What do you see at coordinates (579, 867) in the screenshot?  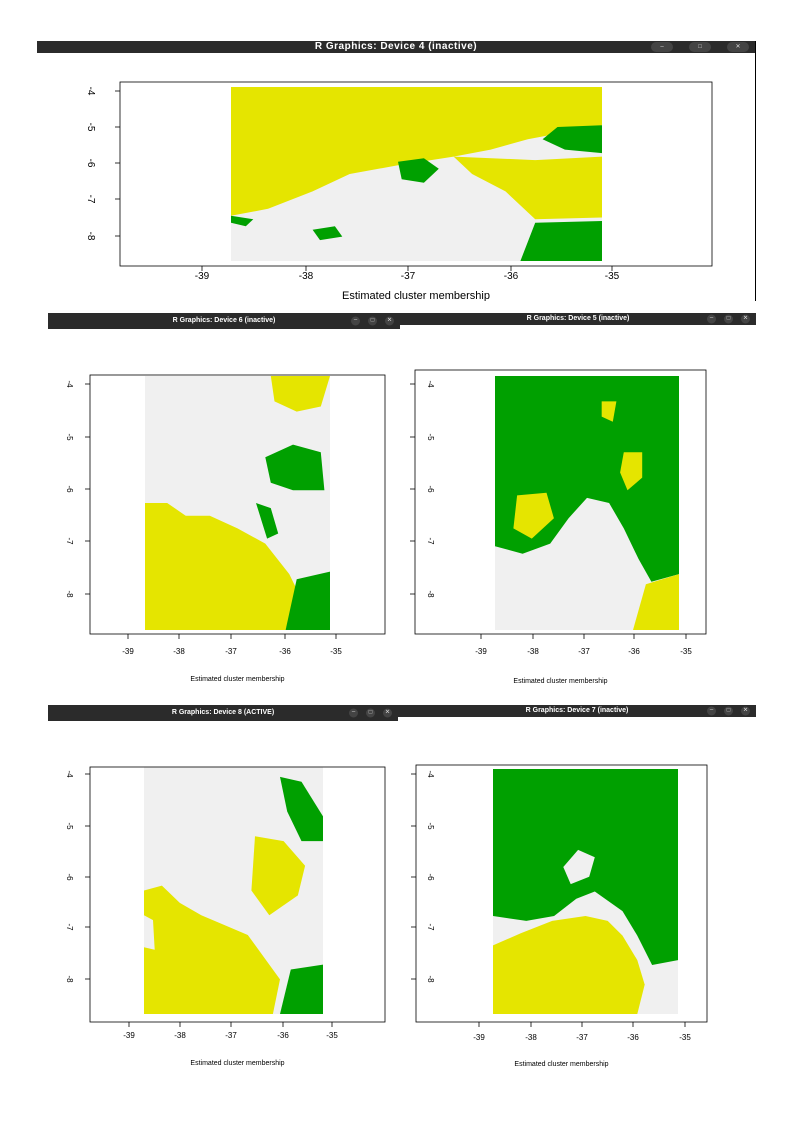 I see `cluster-region-grey` at bounding box center [579, 867].